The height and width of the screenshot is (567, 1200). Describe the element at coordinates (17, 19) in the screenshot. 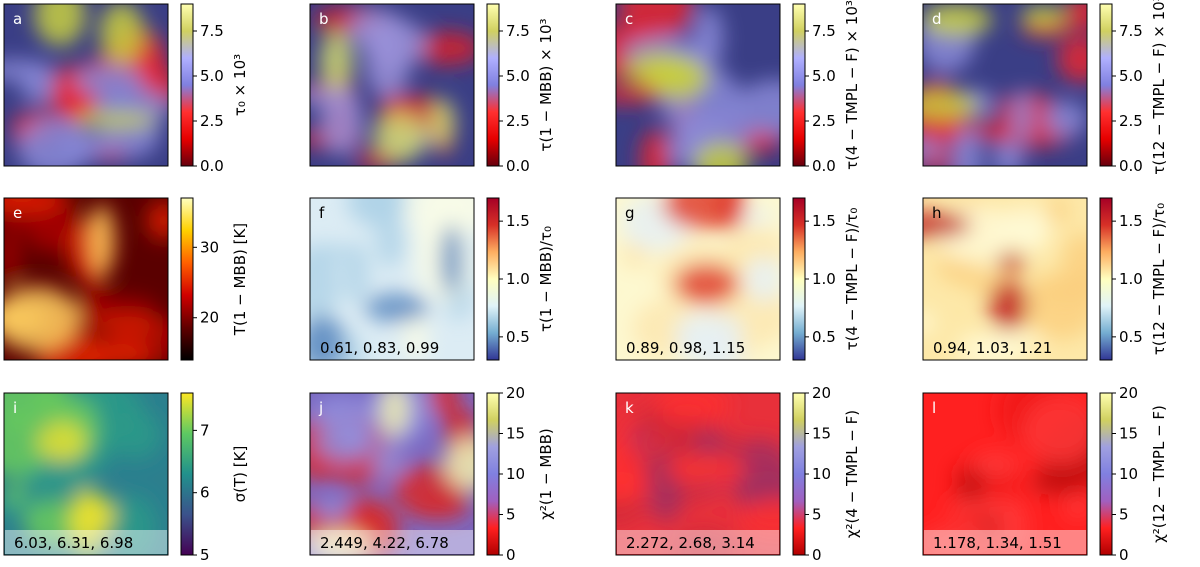

I see `panel-letter-a: a` at that location.